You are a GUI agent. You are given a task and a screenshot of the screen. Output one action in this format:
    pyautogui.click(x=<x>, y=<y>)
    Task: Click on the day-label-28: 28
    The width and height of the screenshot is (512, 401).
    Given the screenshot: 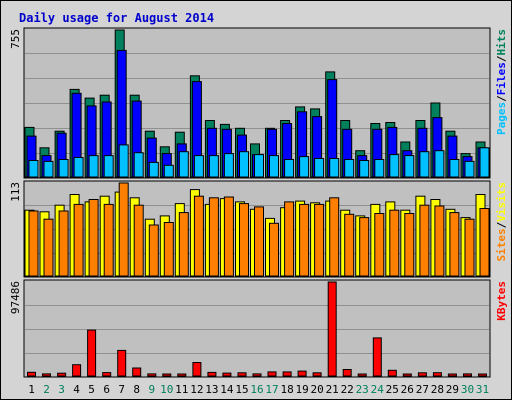 What is the action you would take?
    pyautogui.click(x=437, y=389)
    